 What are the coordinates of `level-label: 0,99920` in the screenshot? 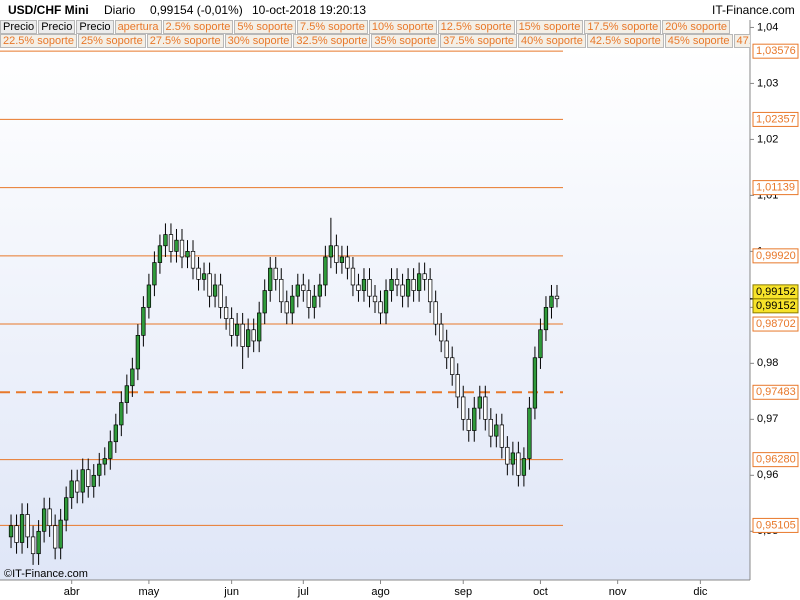 It's located at (776, 256).